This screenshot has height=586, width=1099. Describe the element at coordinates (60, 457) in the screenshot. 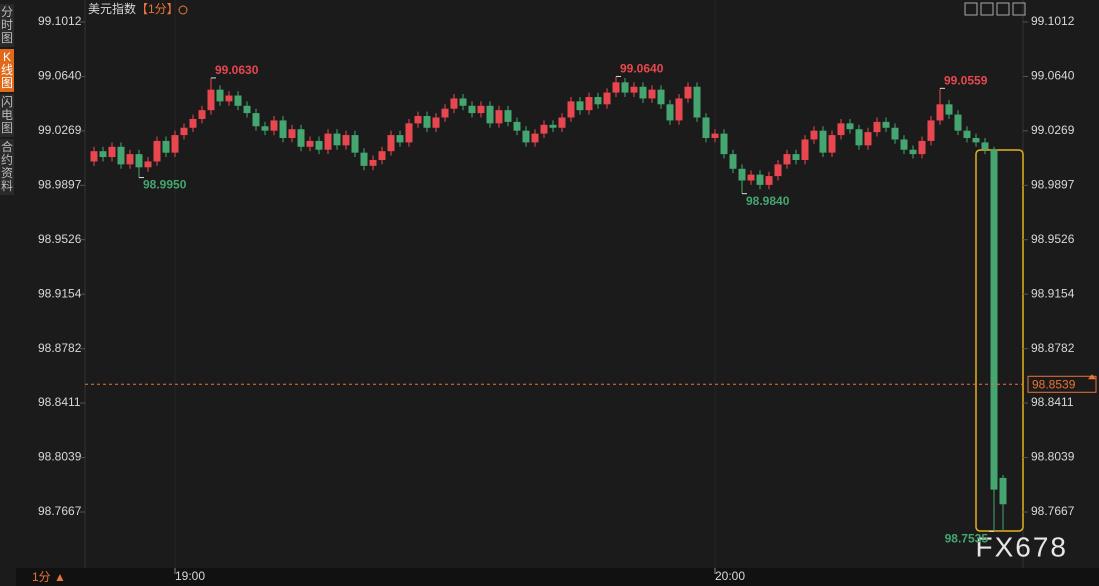

I see `y-tick-label: 98.8039` at that location.